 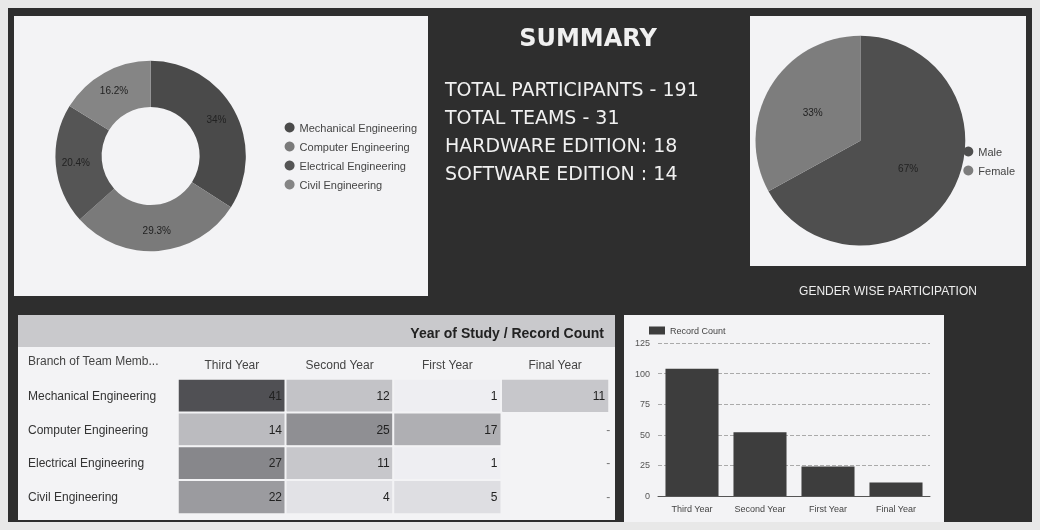 What do you see at coordinates (354, 146) in the screenshot?
I see `legend-label: Computer Engineering` at bounding box center [354, 146].